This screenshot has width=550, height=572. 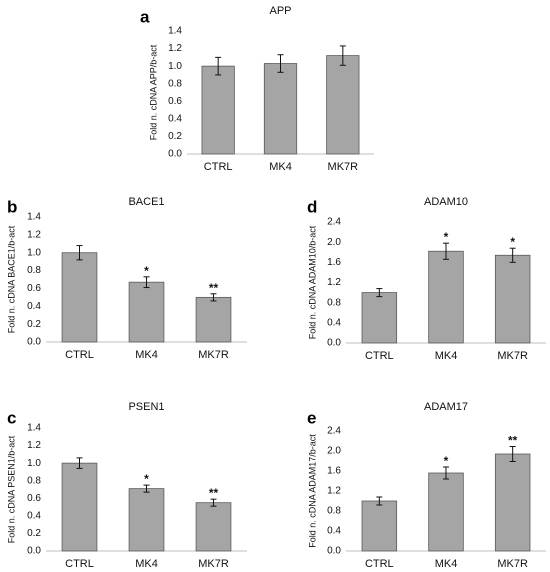 What do you see at coordinates (446, 202) in the screenshot?
I see `chart-title-d: ADAM10` at bounding box center [446, 202].